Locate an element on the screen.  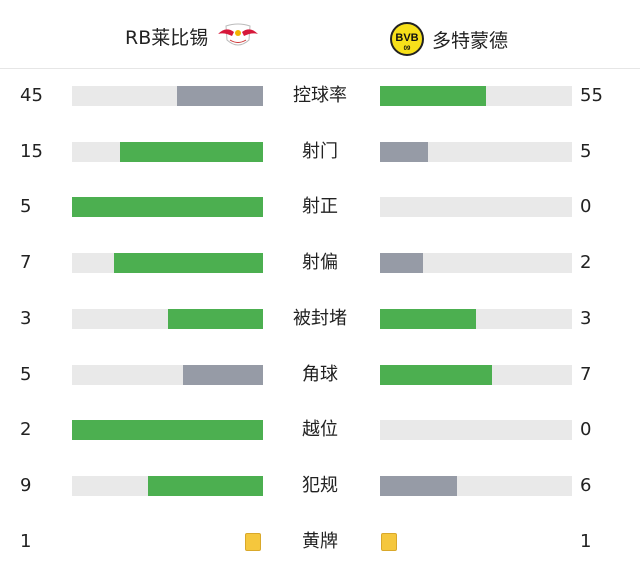
home-value: 45 is located at coordinates (31, 95).